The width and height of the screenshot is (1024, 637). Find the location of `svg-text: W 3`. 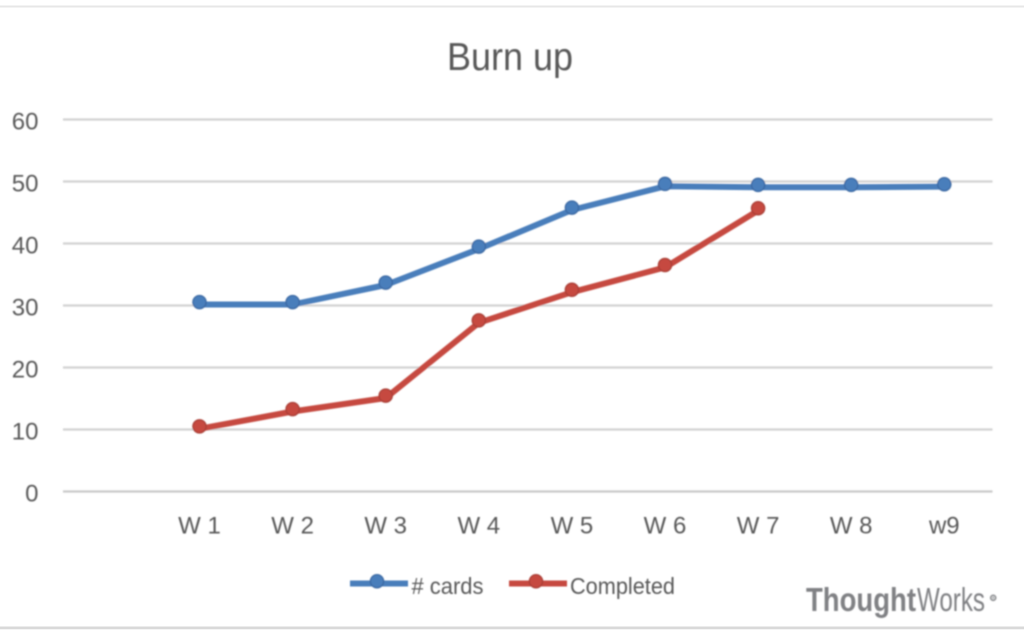

svg-text: W 3 is located at coordinates (385, 526).